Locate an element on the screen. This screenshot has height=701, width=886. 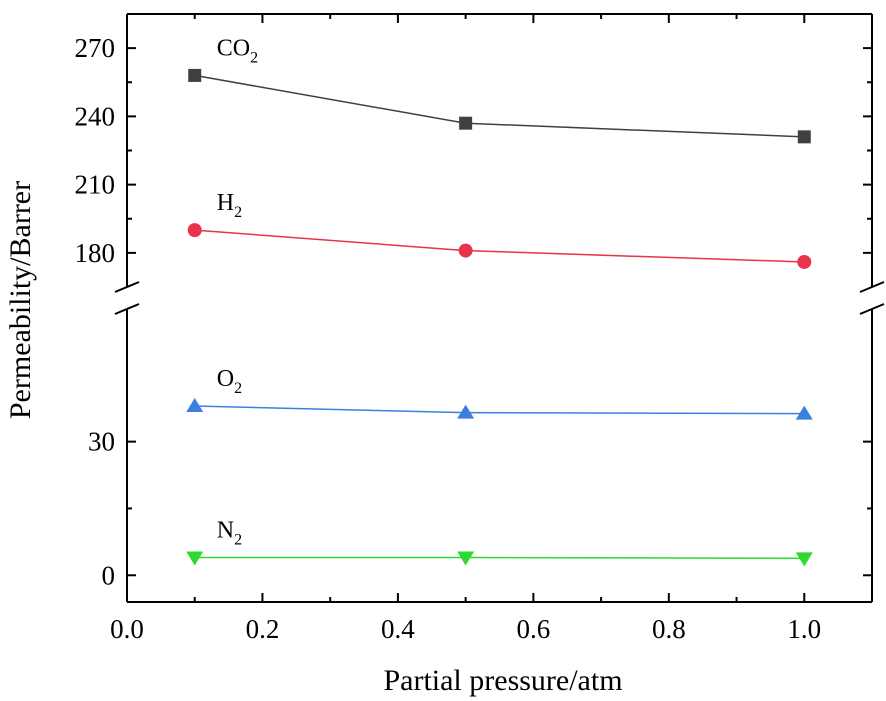
series-line-n2 is located at coordinates (499, 558).